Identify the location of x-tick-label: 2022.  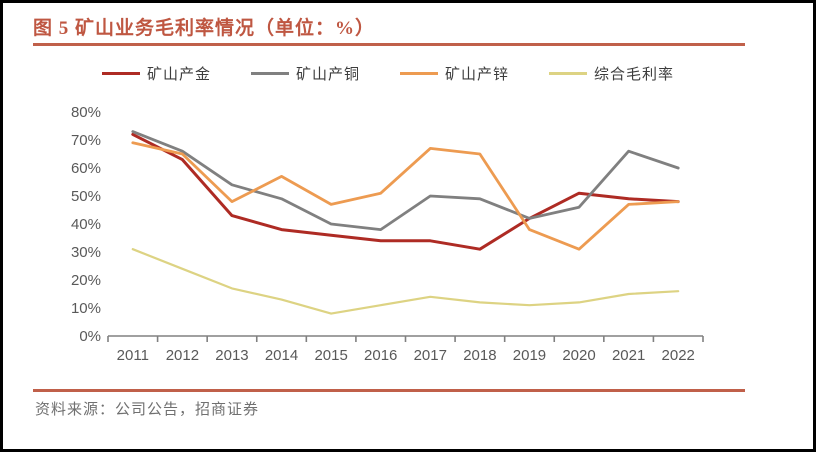
(678, 355).